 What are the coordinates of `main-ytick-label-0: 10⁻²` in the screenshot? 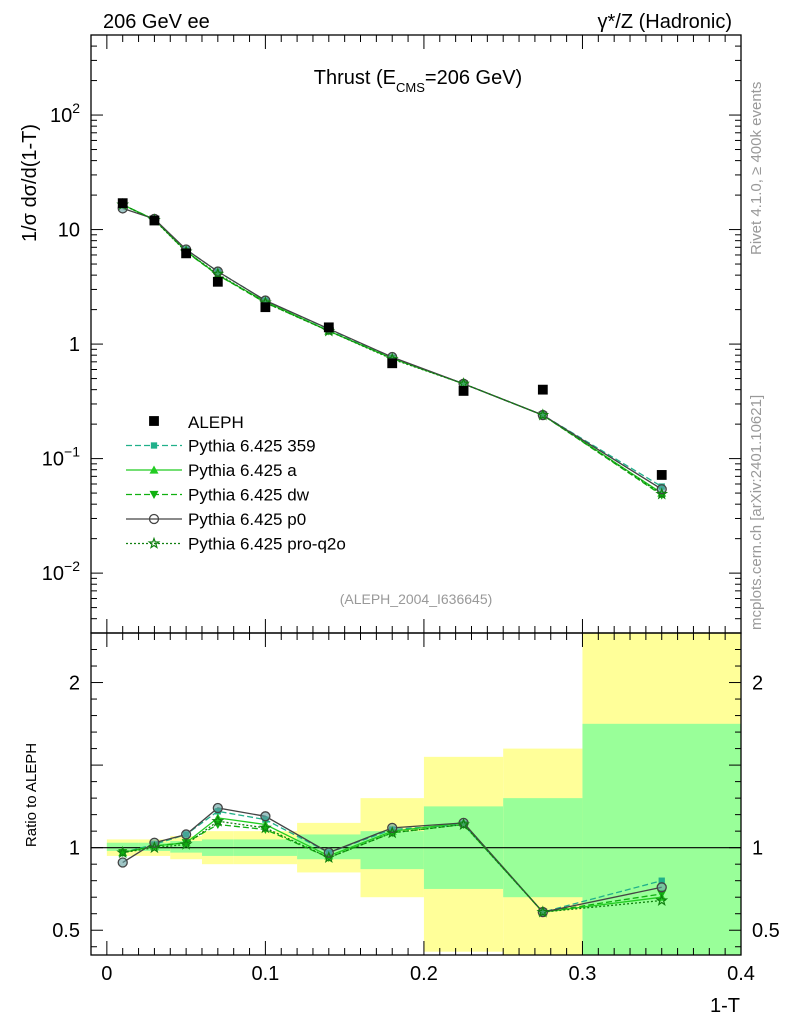 It's located at (61, 571).